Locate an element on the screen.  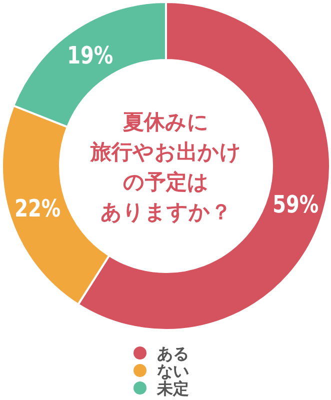
legend-label: ない is located at coordinates (173, 371).